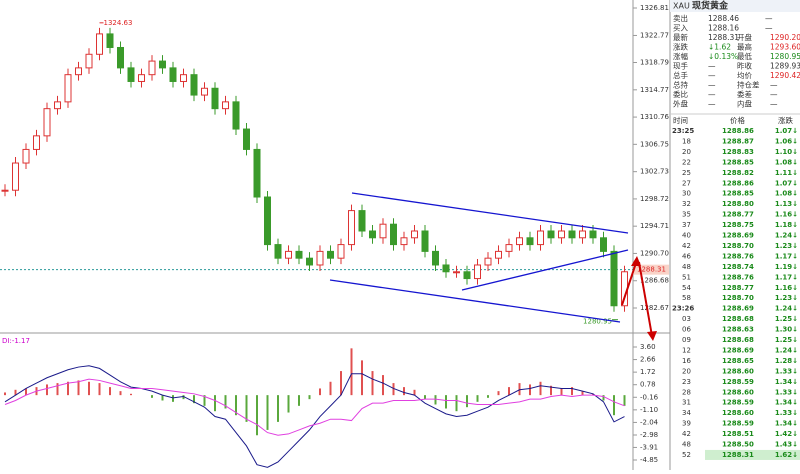  Describe the element at coordinates (738, 215) in the screenshot. I see `tick-price: 1288.77` at that location.